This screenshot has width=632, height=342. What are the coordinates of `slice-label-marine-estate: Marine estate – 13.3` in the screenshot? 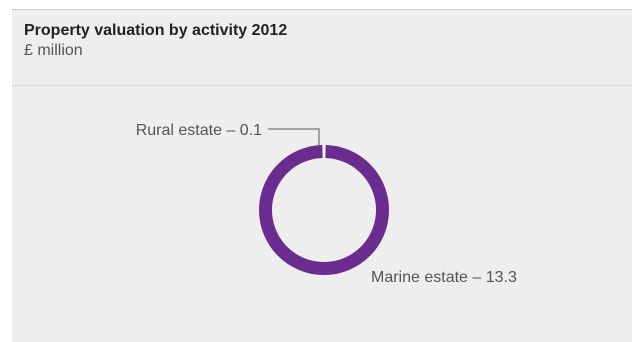 It's located at (444, 277).